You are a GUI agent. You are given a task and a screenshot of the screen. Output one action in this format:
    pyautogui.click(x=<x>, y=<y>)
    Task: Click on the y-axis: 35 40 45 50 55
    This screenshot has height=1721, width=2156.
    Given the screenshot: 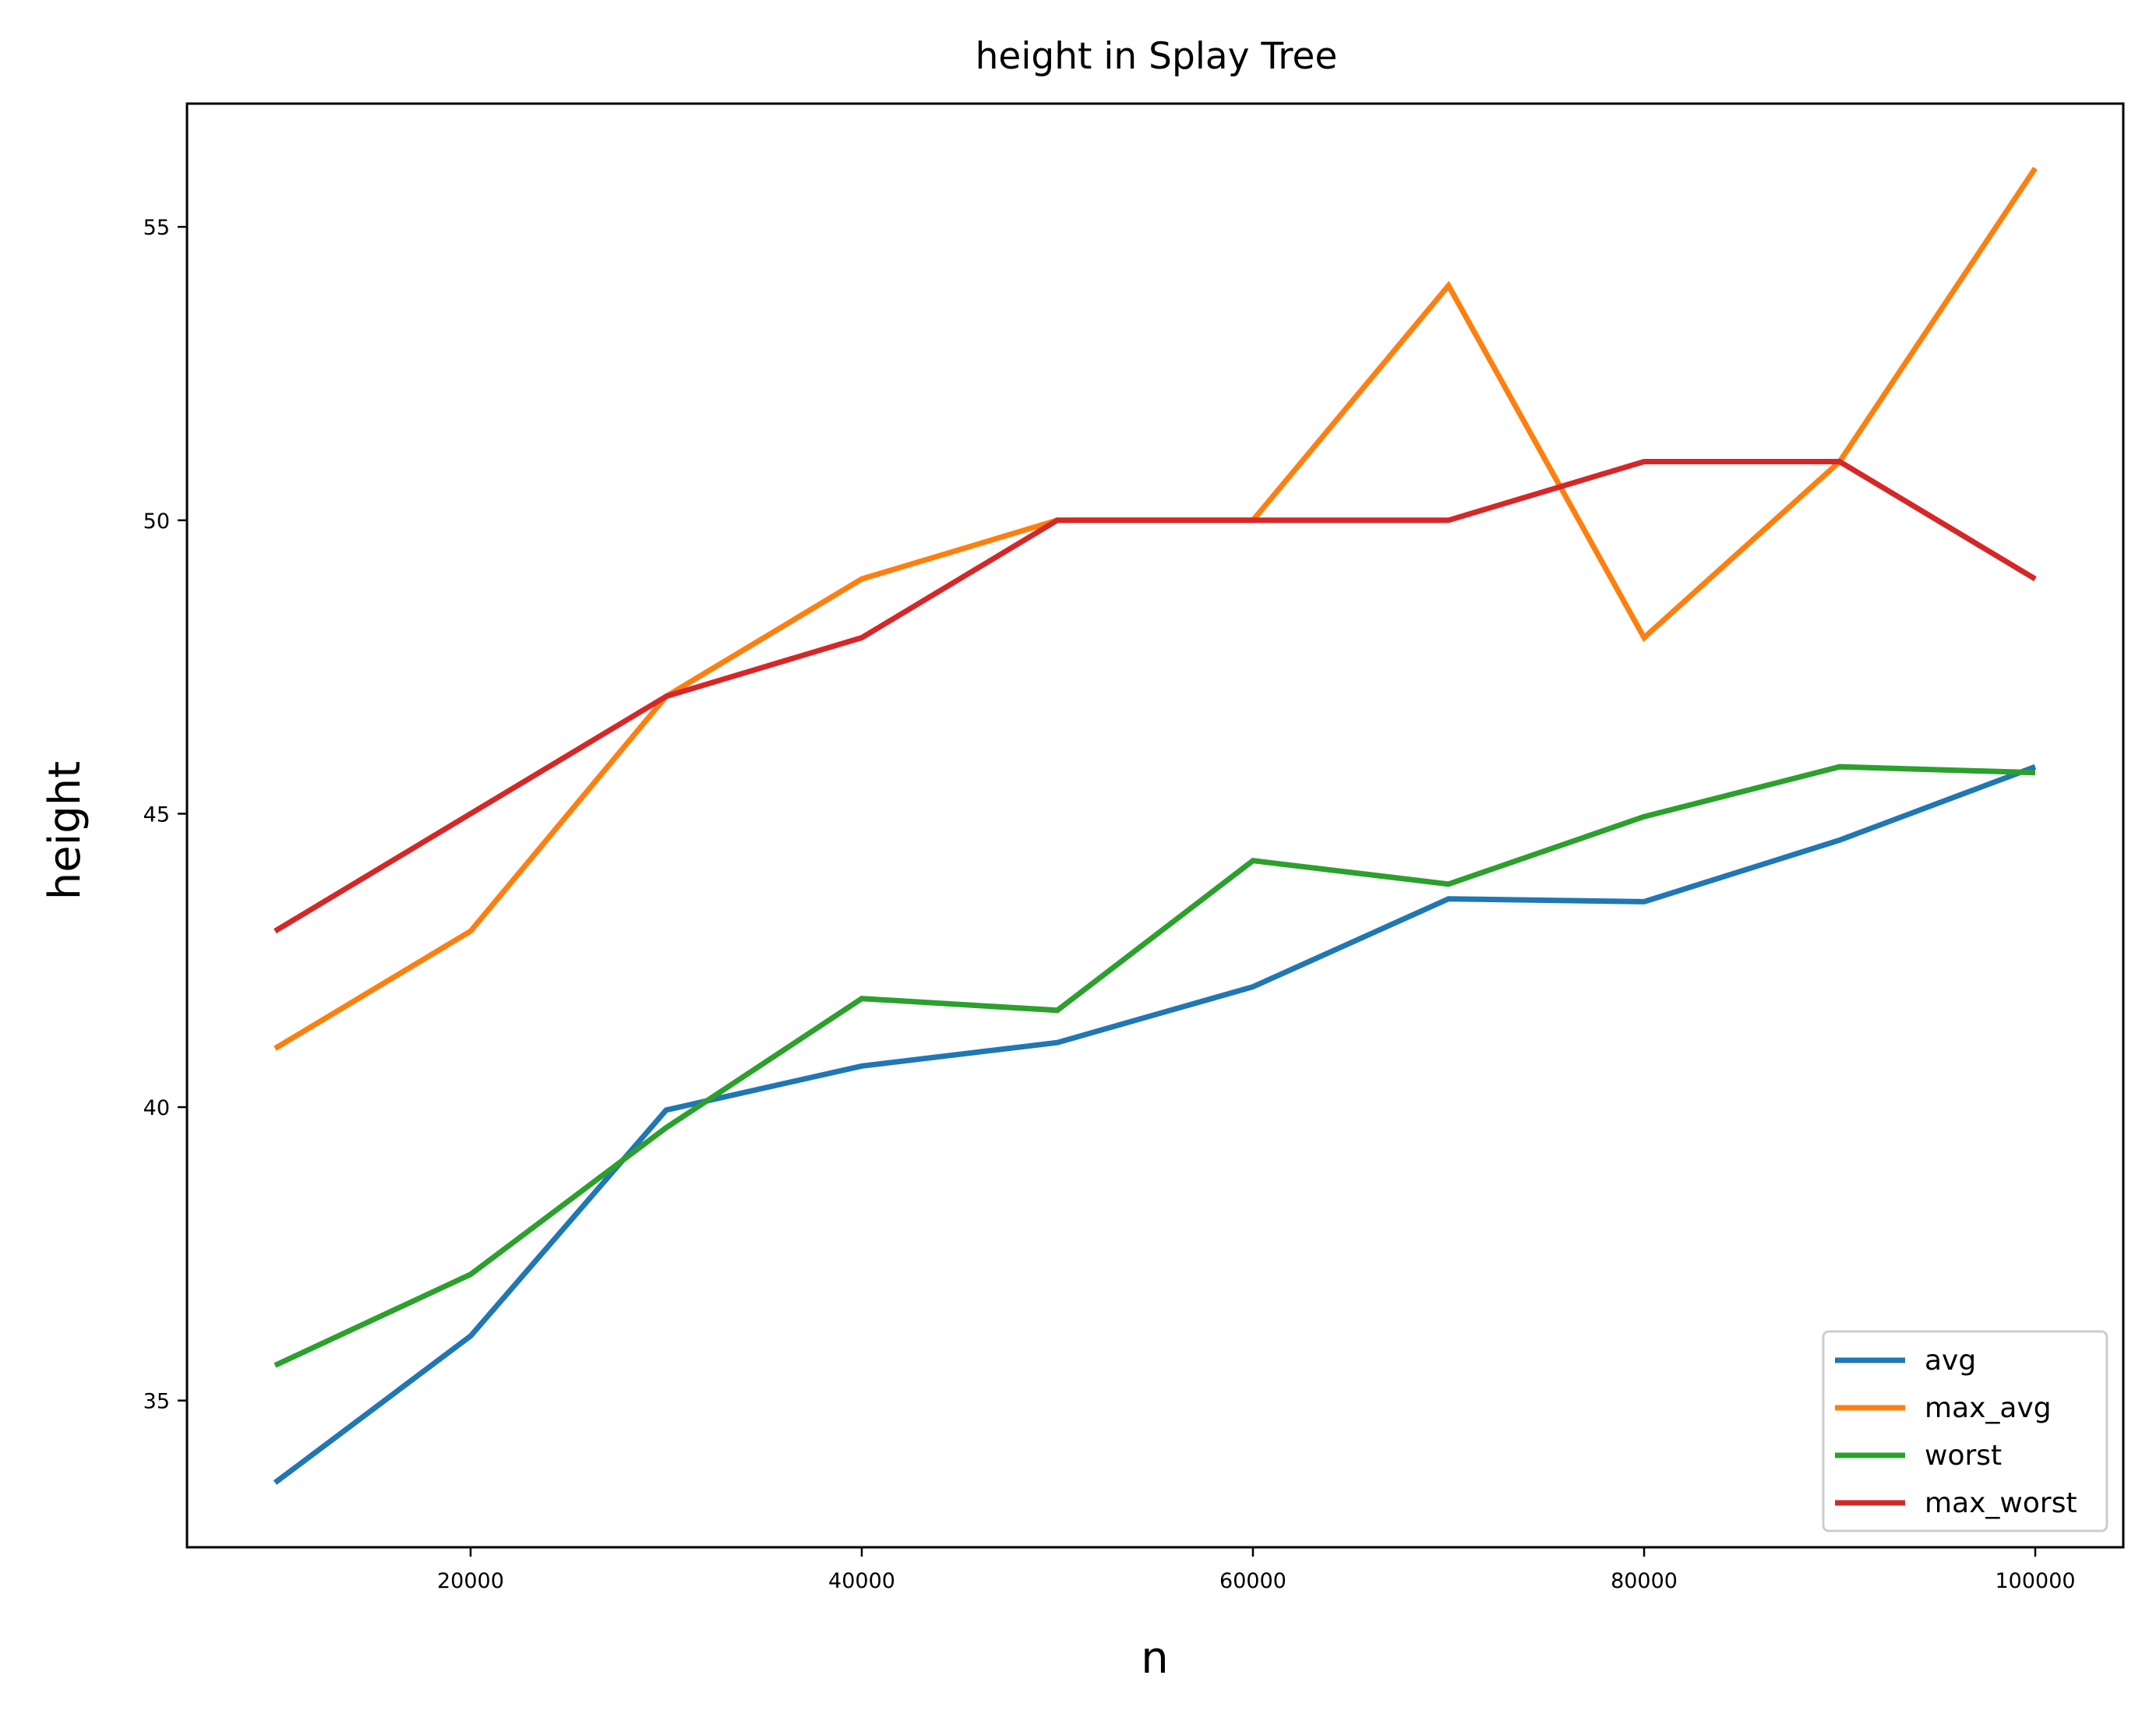 What is the action you would take?
    pyautogui.click(x=165, y=815)
    